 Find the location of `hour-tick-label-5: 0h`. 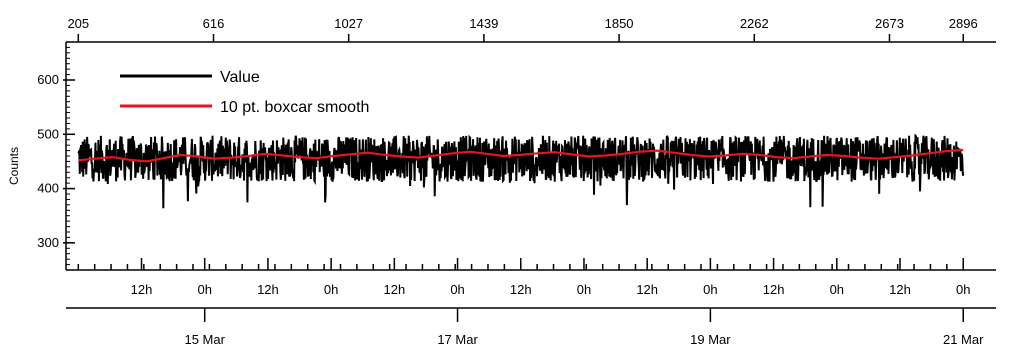

hour-tick-label-5: 0h is located at coordinates (457, 289).